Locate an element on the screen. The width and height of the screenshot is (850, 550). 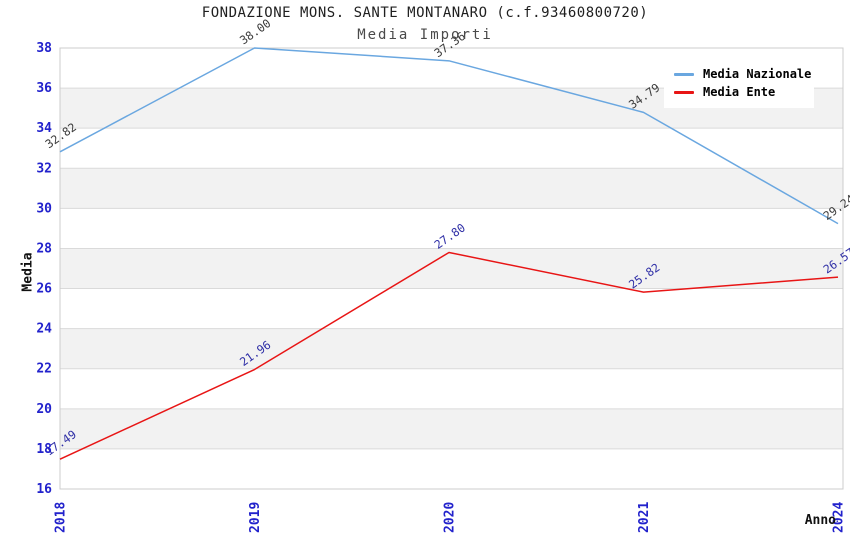
x-tick-label: 2019 is located at coordinates (255, 517).